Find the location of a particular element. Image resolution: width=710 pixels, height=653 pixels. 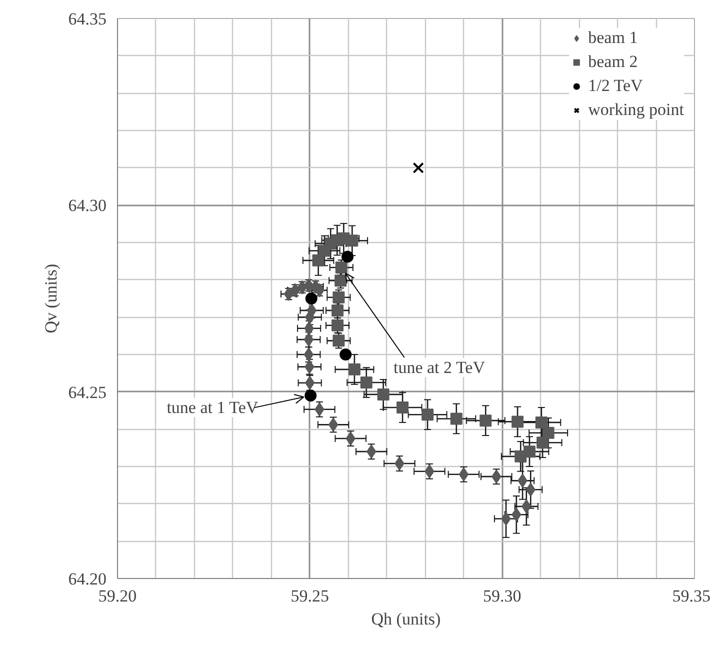

y-tick-label: 64.35 is located at coordinates (87, 19).